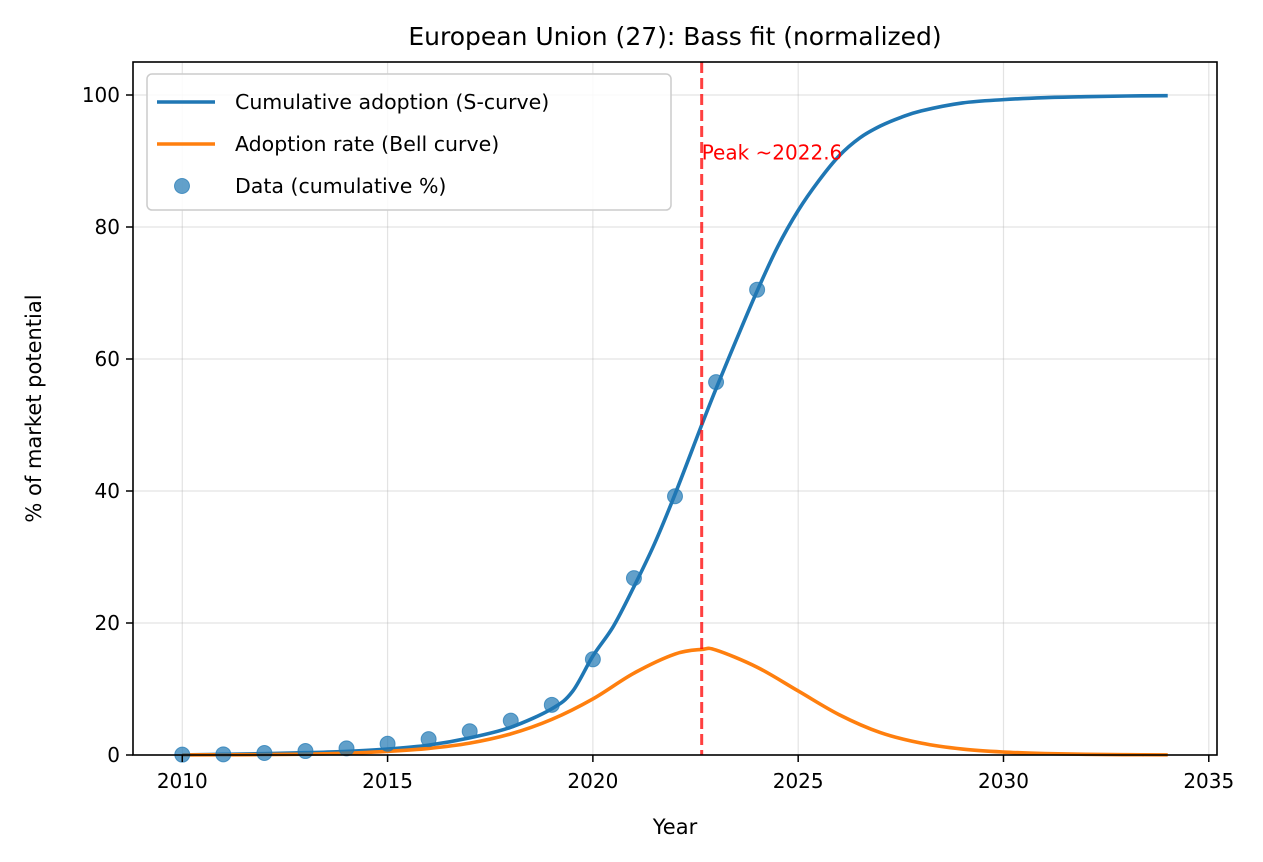 The height and width of the screenshot is (862, 1263). Describe the element at coordinates (107, 227) in the screenshot. I see `y-tick-label: 80` at that location.